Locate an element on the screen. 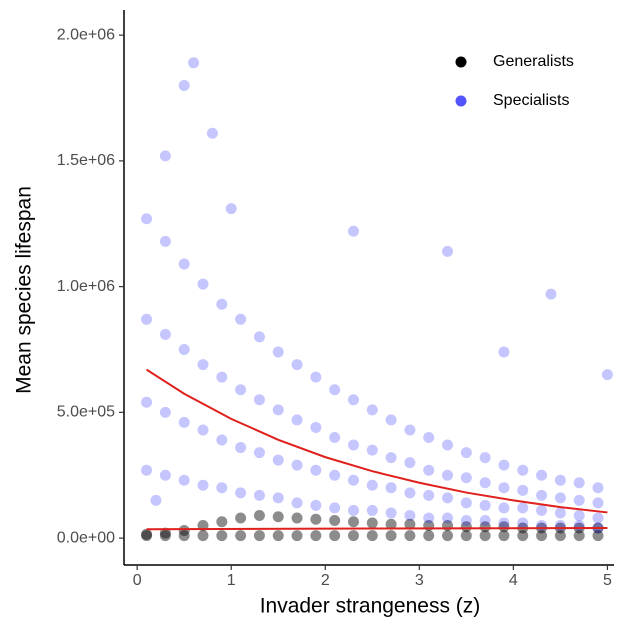  y-axis-title: Mean species lifespan is located at coordinates (24, 290).